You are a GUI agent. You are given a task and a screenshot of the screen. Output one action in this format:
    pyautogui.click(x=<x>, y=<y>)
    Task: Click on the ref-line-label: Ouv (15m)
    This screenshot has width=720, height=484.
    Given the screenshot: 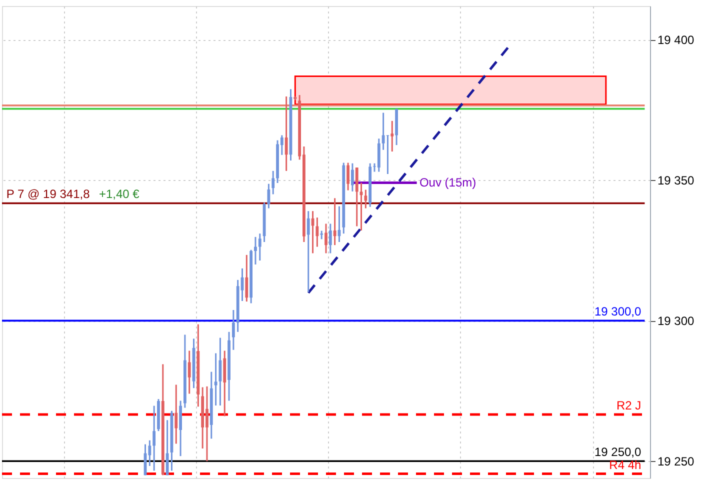 What is the action you would take?
    pyautogui.click(x=447, y=183)
    